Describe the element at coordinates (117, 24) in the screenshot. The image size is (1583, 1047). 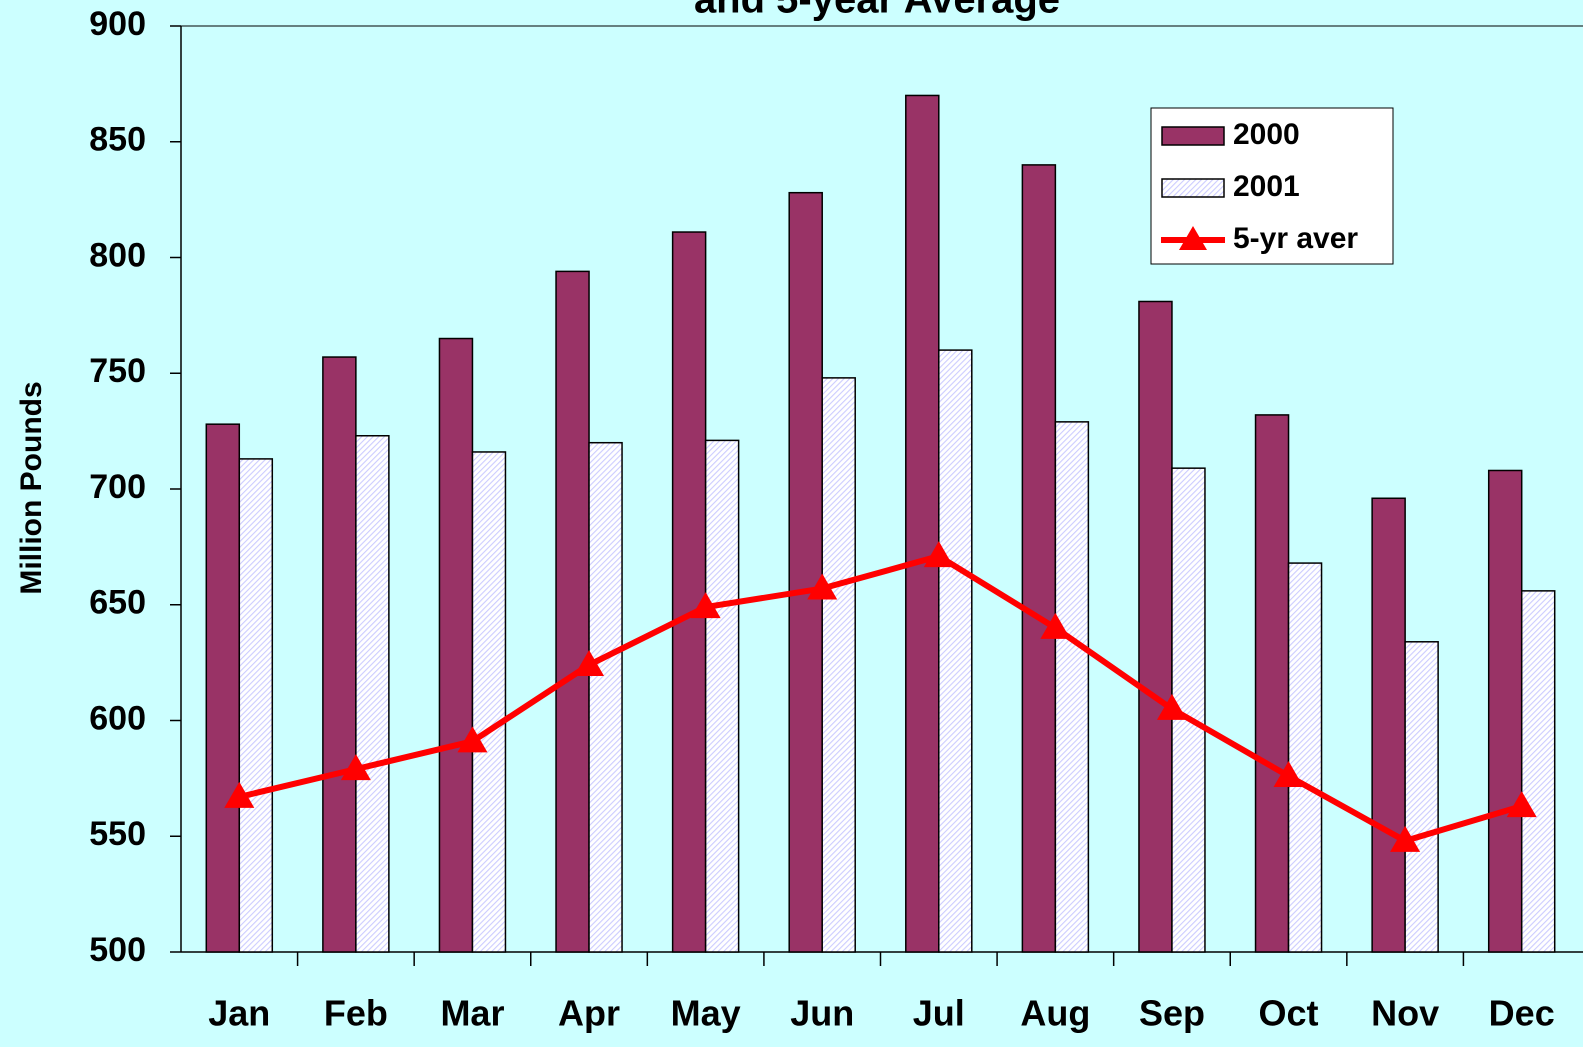
I see `y-tick-label: 900` at that location.